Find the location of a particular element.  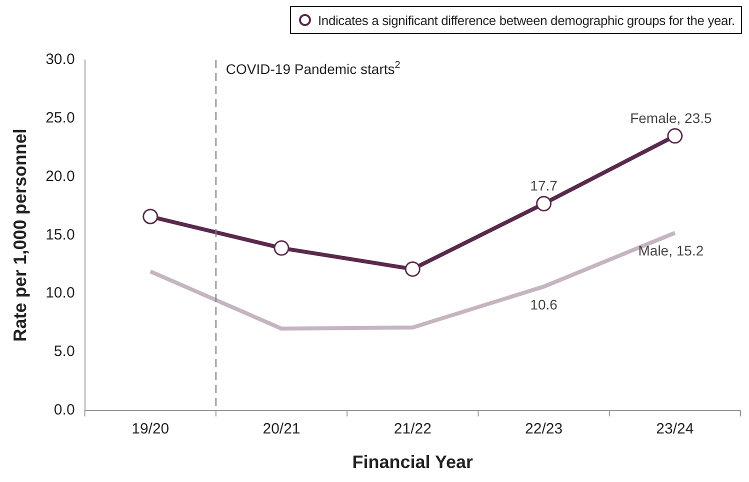

y-tick-label: 20.0 is located at coordinates (60, 176).